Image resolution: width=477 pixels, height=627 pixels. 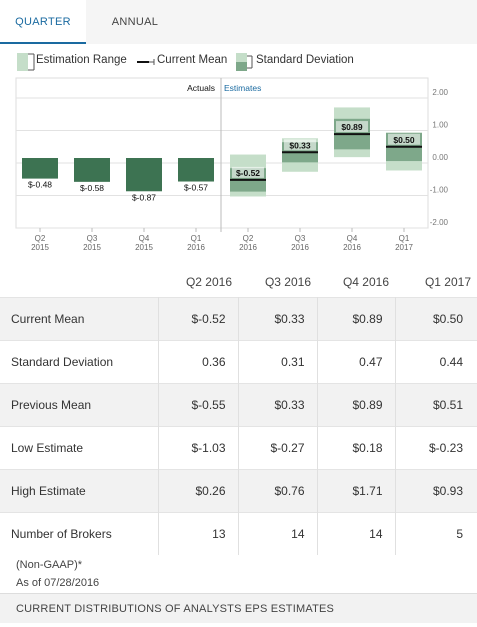 I want to click on table-row: Previous Mean $-0.55 $0.33 $0.89 $0.51, so click(x=238, y=404).